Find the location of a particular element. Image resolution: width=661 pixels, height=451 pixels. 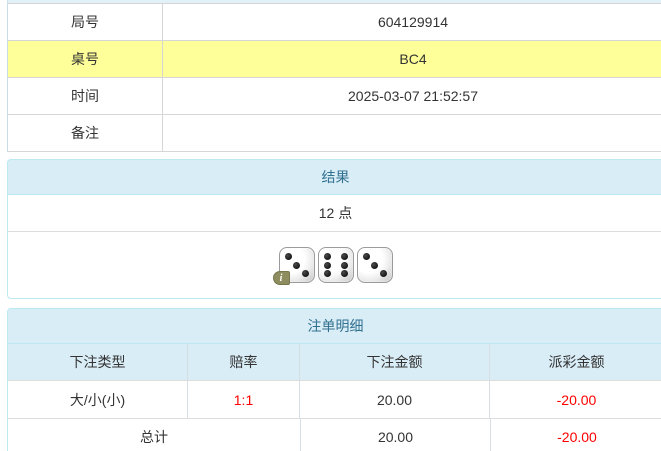

bets-panel-title: 注单明细 is located at coordinates (334, 326).